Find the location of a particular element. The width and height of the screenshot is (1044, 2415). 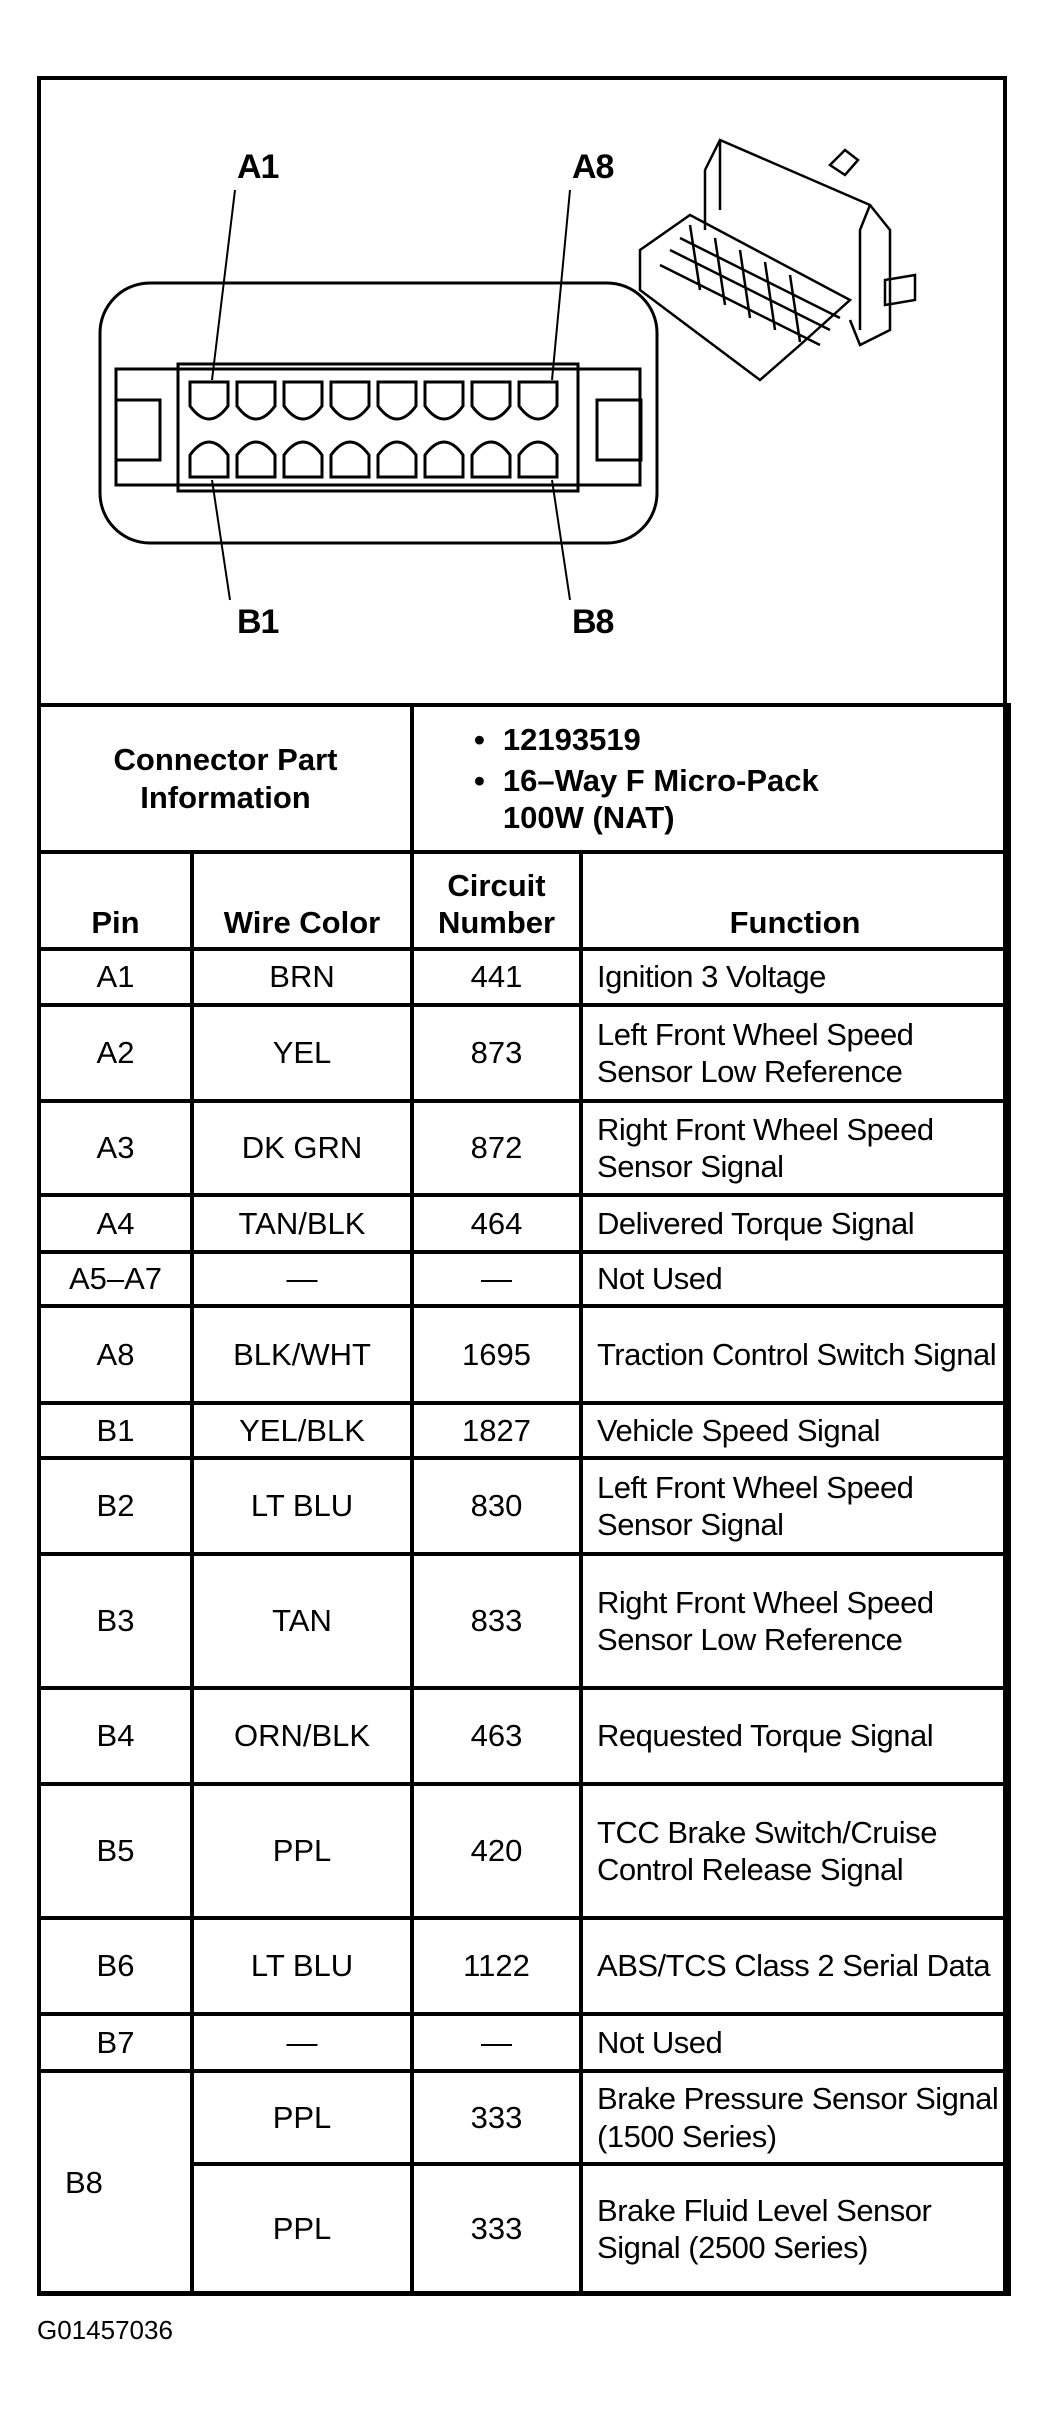

pin-cell: B7 is located at coordinates (115, 2042).